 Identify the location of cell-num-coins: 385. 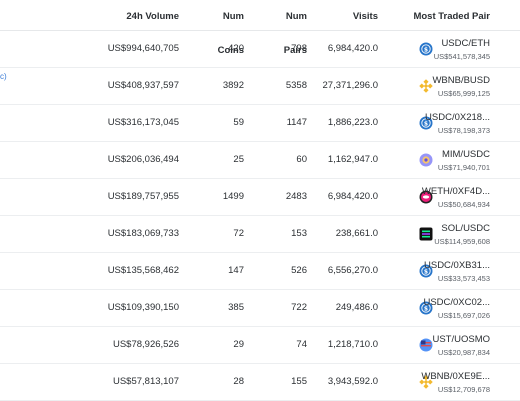
(236, 307).